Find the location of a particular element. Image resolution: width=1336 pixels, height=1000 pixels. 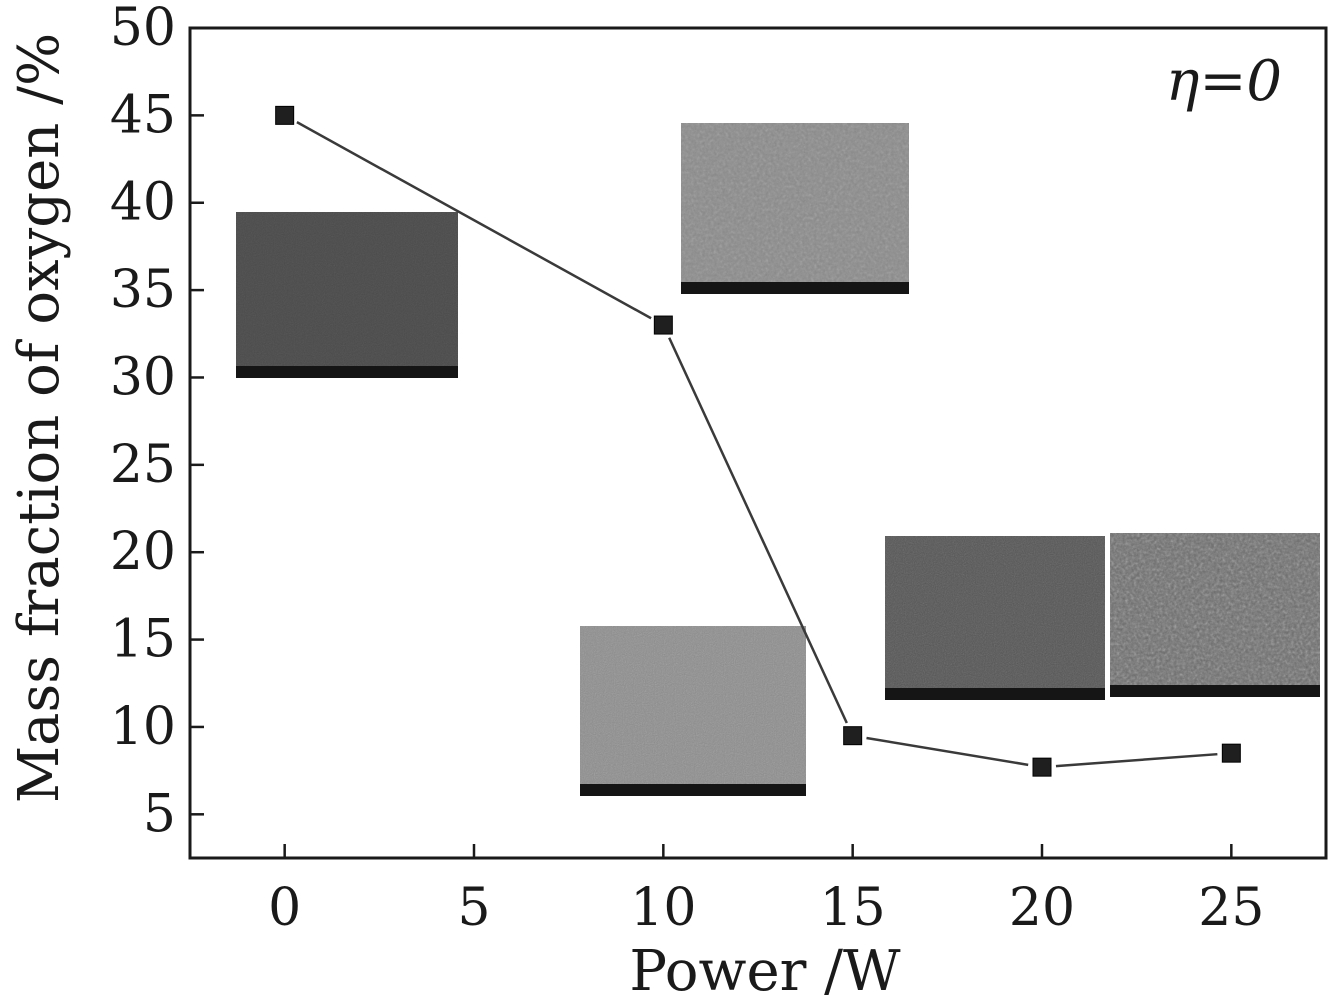

inset-sem-15w is located at coordinates (693, 711).